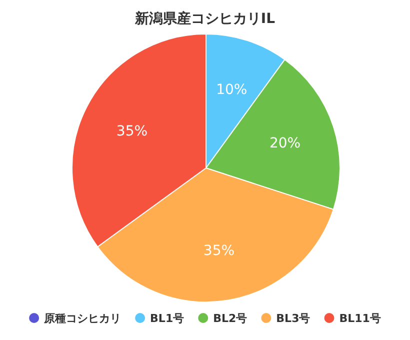 The height and width of the screenshot is (340, 410). Describe the element at coordinates (230, 318) in the screenshot. I see `legend-label: BL2号` at that location.